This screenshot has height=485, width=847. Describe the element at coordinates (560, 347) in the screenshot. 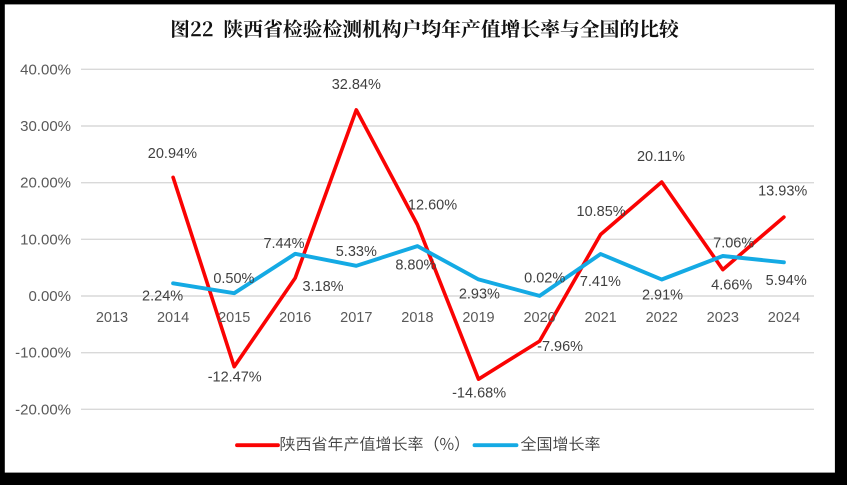

I see `svg-text: -7.96%` at that location.